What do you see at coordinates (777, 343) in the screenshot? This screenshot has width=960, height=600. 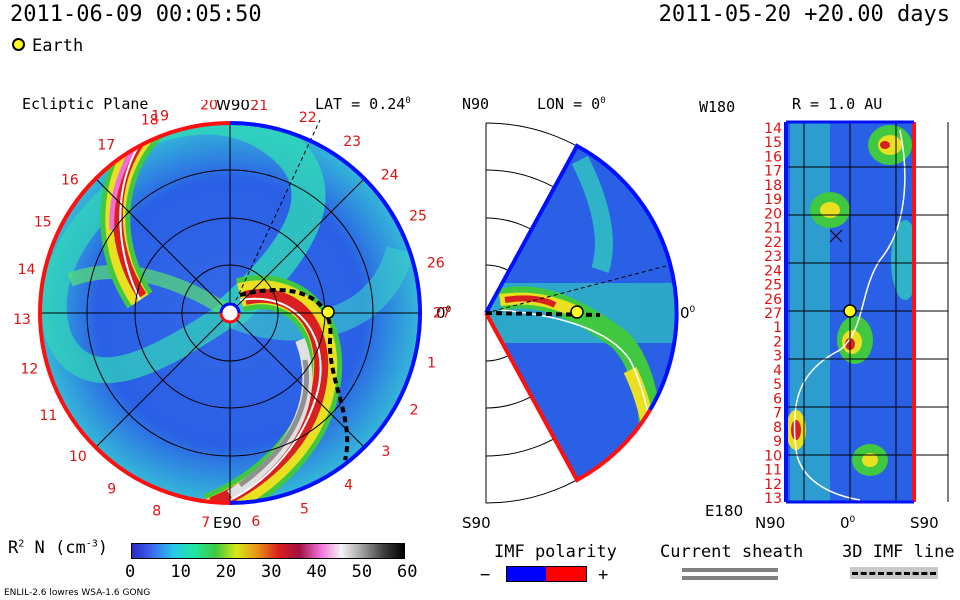 I see `radial-rotation-label: 2` at bounding box center [777, 343].